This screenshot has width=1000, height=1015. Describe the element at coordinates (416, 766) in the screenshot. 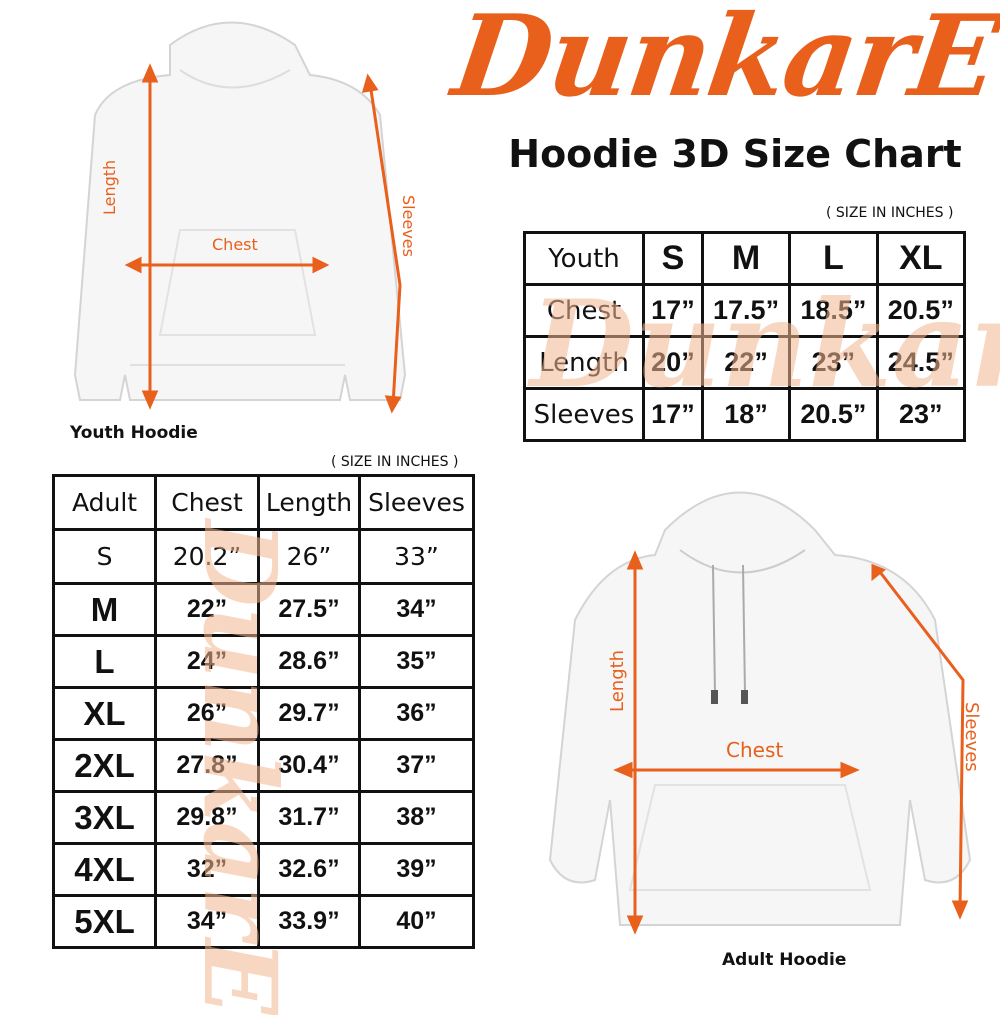

I see `cell: 37”` at that location.